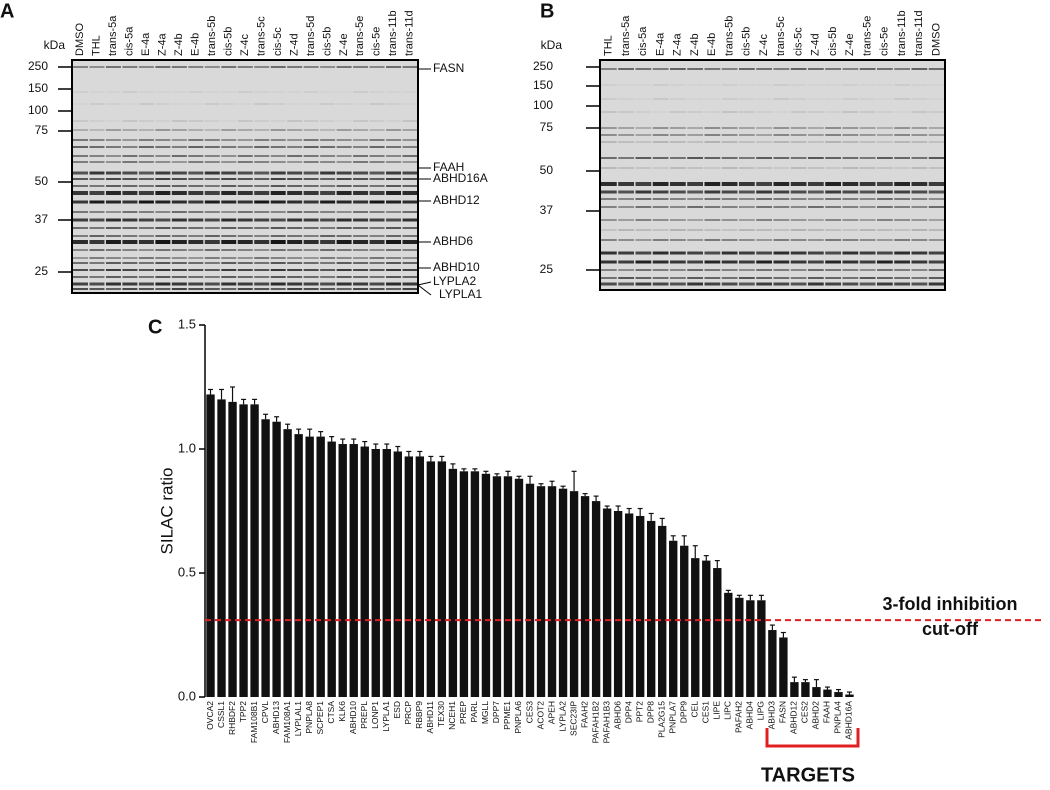  Describe the element at coordinates (187, 323) in the screenshot. I see `y-tick-label: 1.5` at that location.